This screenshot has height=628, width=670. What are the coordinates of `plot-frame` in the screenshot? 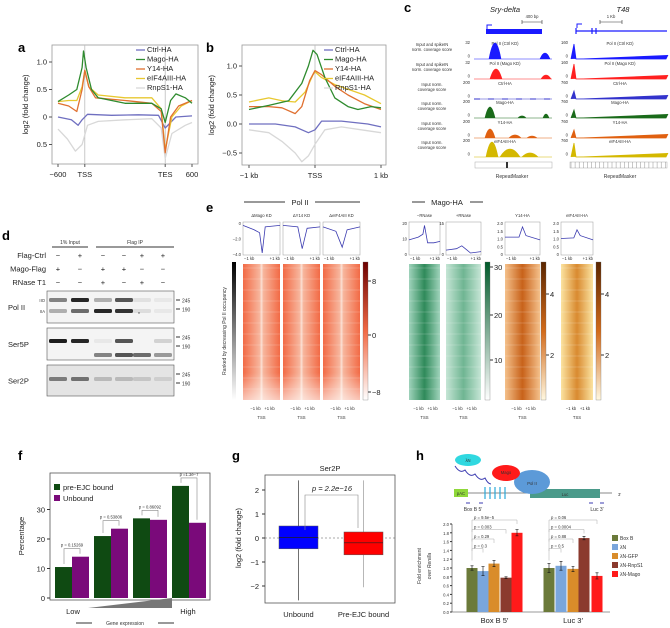 It's located at (314, 105).